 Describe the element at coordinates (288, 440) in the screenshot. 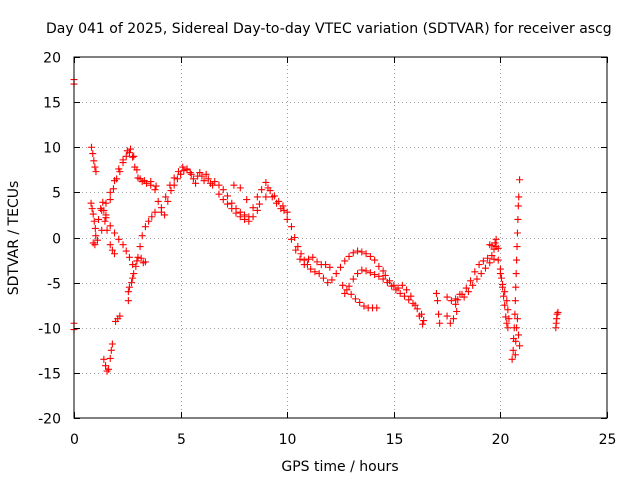

I see `x-tick-label: 10` at that location.